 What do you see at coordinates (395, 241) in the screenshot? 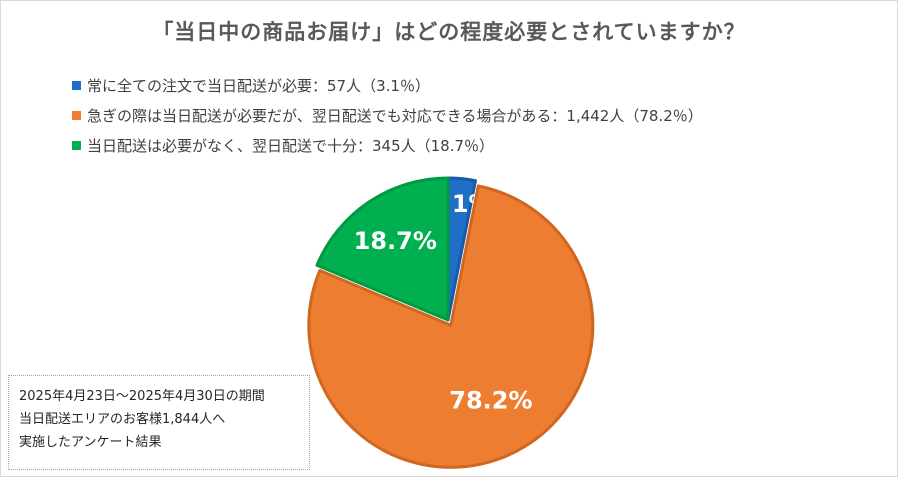
I see `data-label-next-day-enough: 18.7%` at bounding box center [395, 241].